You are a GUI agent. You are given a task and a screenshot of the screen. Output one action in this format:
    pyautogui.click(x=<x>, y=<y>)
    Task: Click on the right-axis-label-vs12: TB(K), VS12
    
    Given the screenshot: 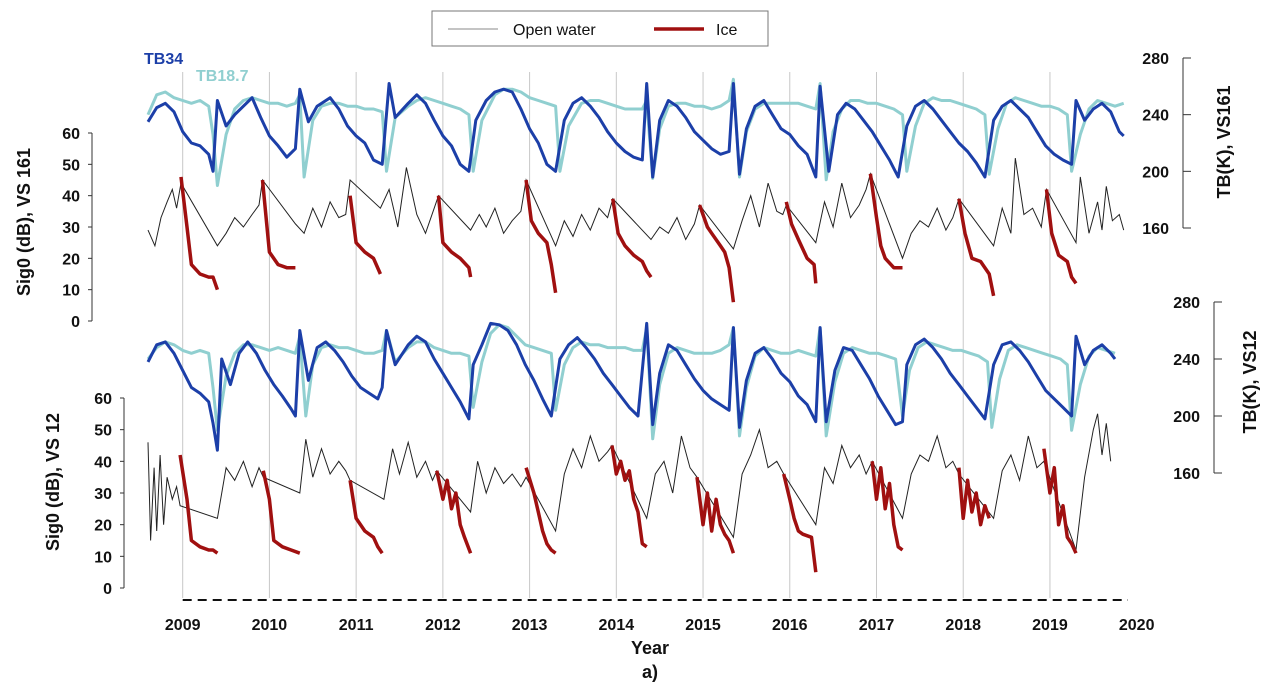 What is the action you would take?
    pyautogui.click(x=1250, y=381)
    